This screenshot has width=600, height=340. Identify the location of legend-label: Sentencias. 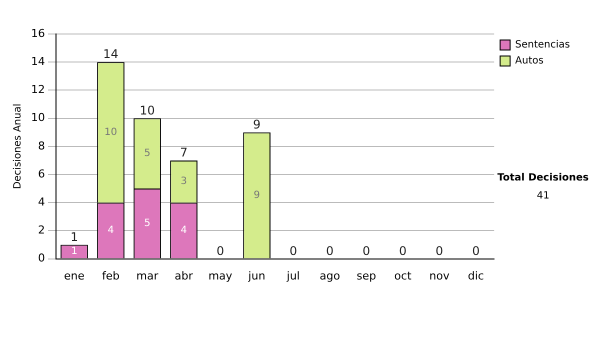
(542, 45).